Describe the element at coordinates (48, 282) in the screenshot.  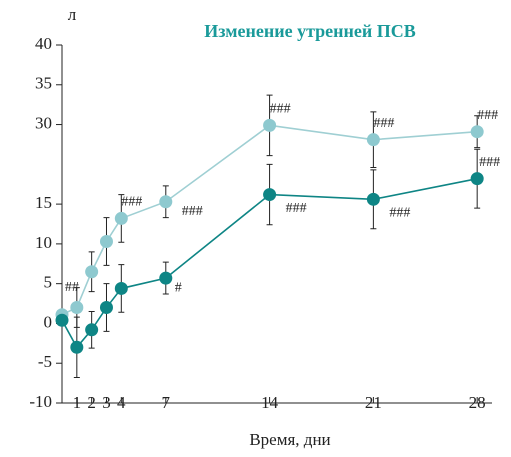
I see `y-tick-label: 5` at that location.